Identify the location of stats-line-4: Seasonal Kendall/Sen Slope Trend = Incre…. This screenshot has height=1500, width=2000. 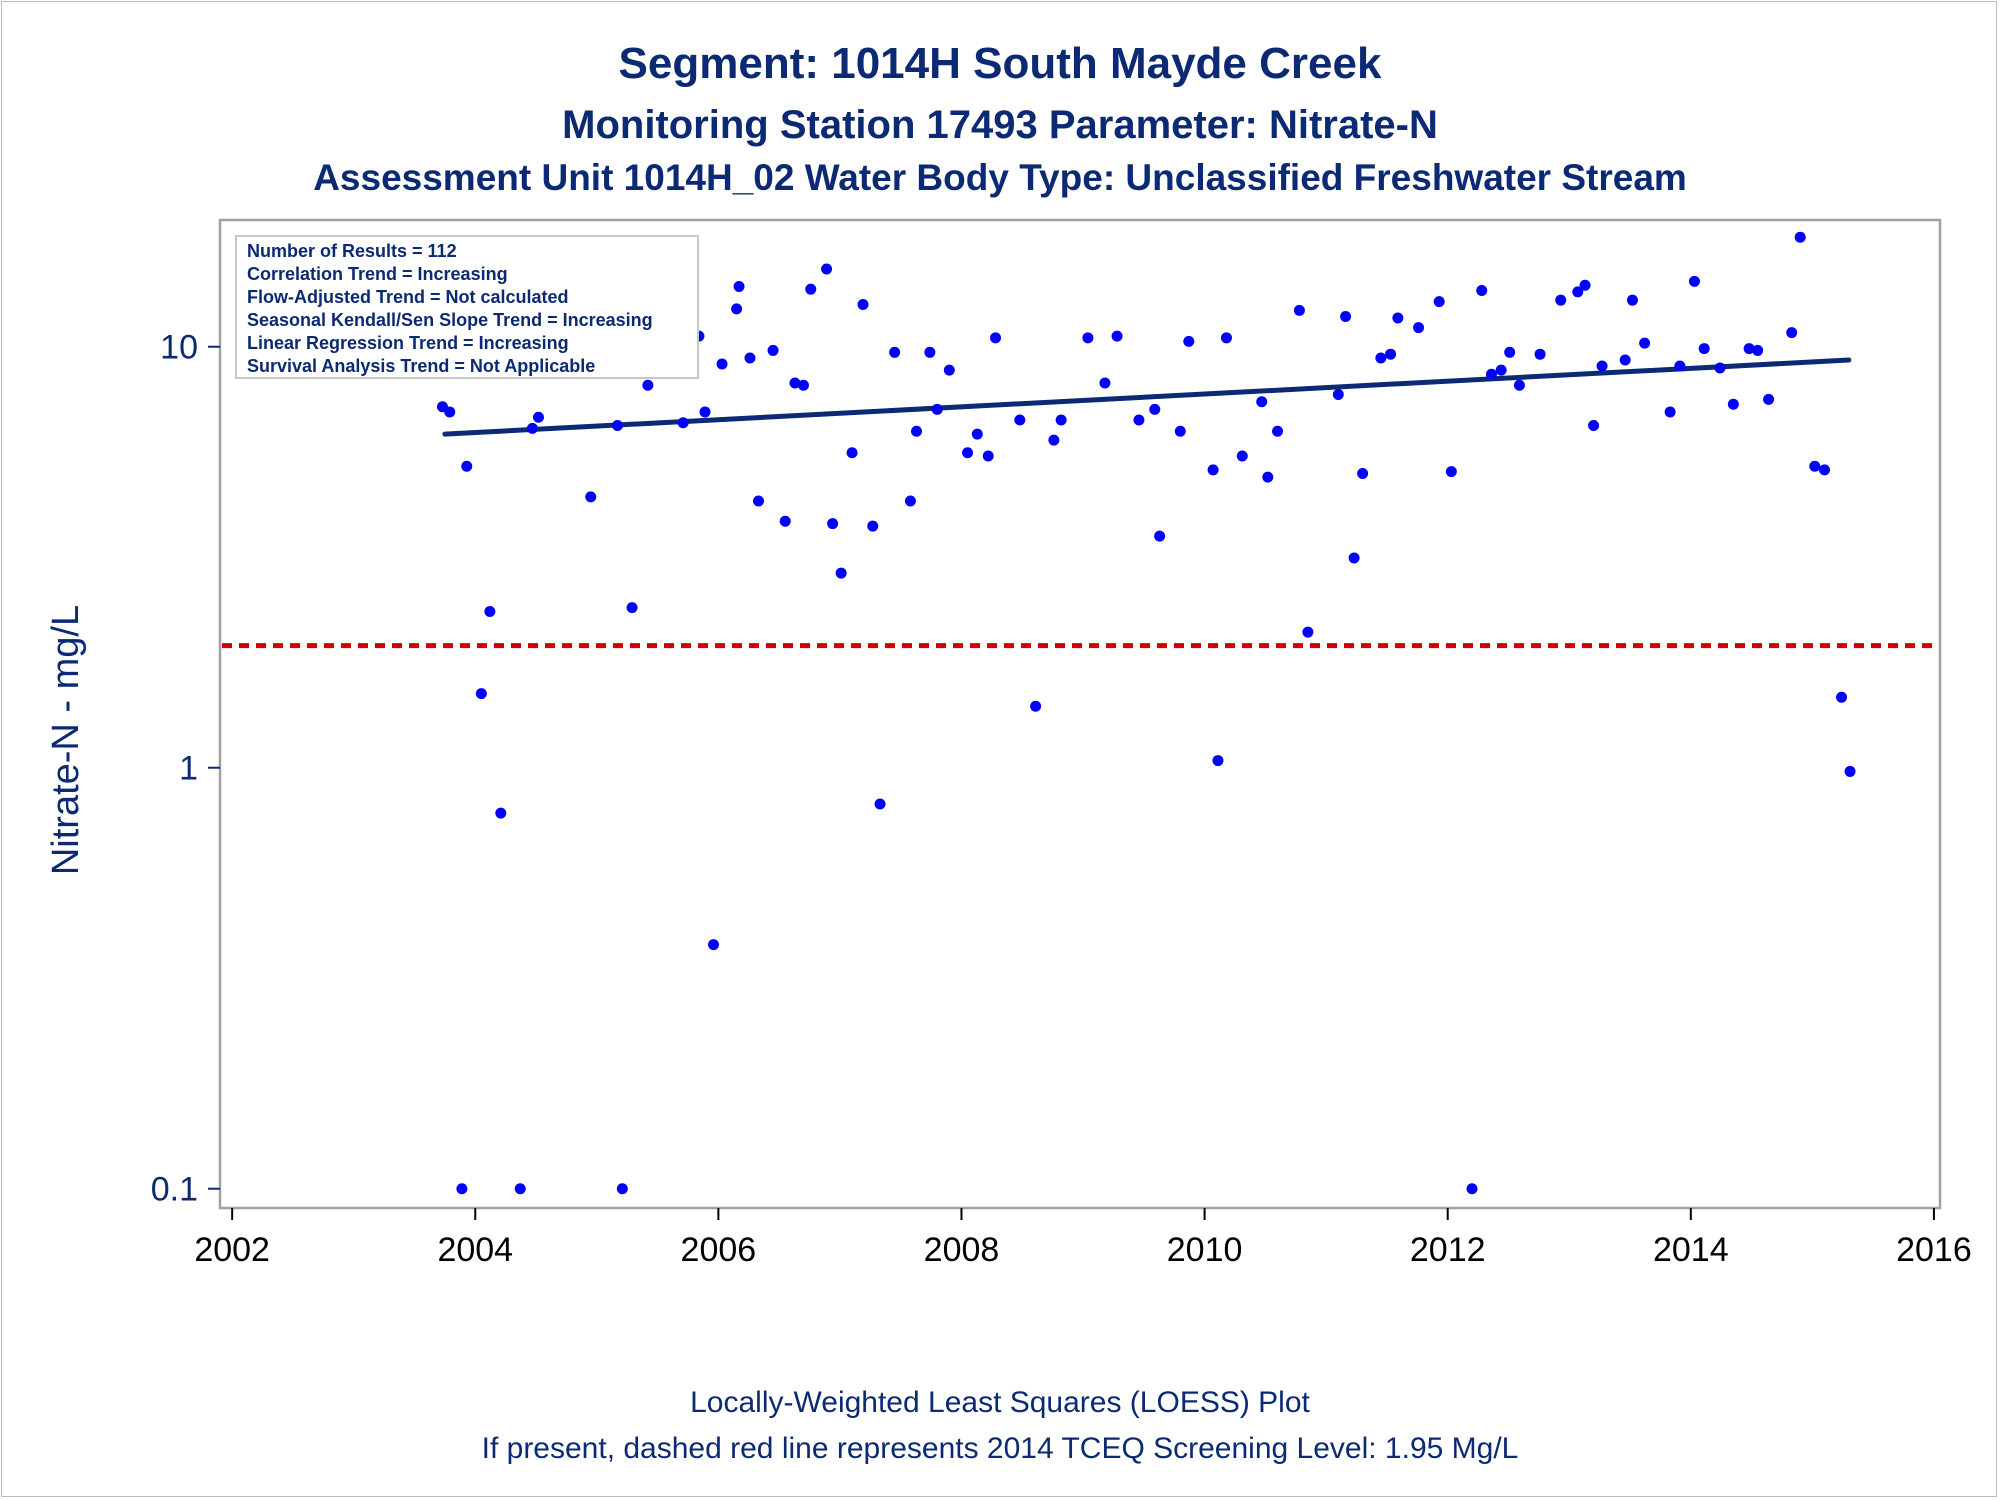
(450, 320).